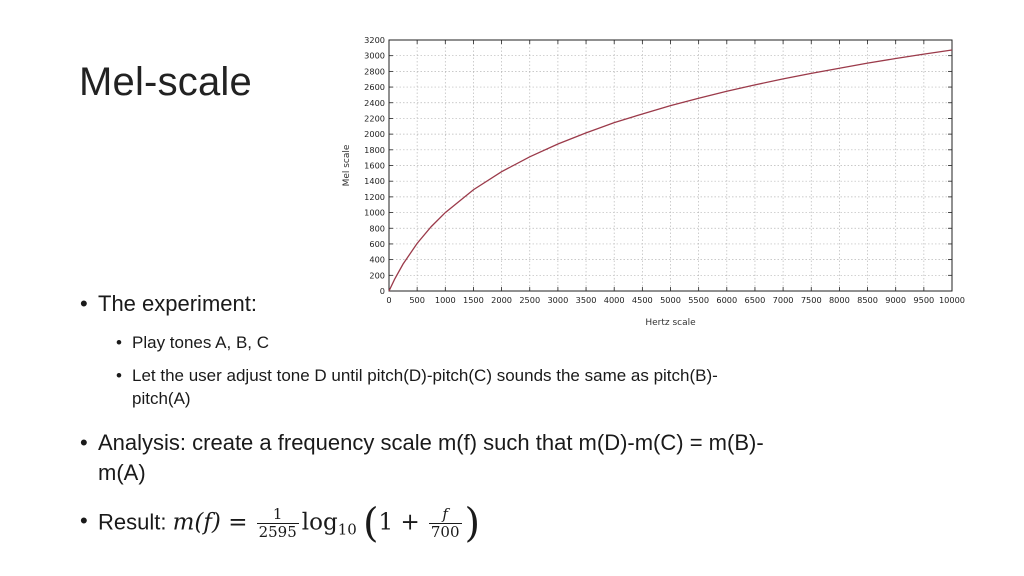 This screenshot has width=1024, height=576. What do you see at coordinates (374, 40) in the screenshot?
I see `y-tick-label: 3200` at bounding box center [374, 40].